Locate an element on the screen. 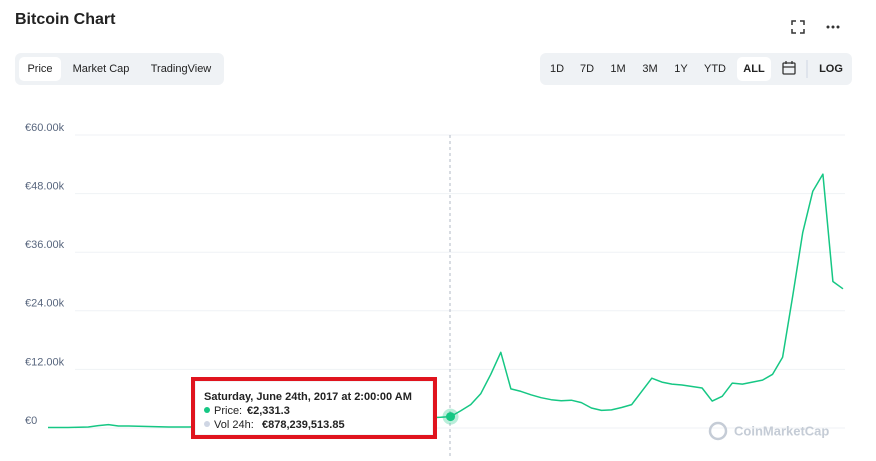 This screenshot has height=461, width=876. tooltip-label: Vol 24h: is located at coordinates (234, 425).